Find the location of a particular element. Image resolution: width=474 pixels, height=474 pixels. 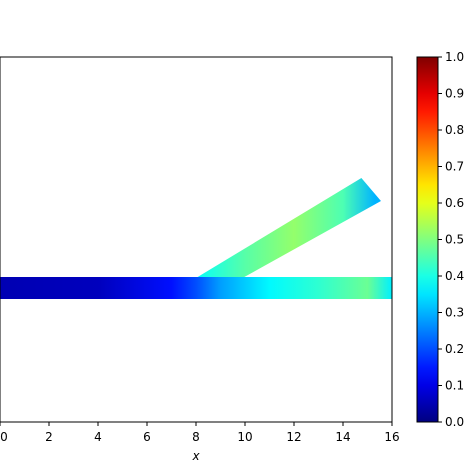

x-tick-label: 4 is located at coordinates (98, 437).